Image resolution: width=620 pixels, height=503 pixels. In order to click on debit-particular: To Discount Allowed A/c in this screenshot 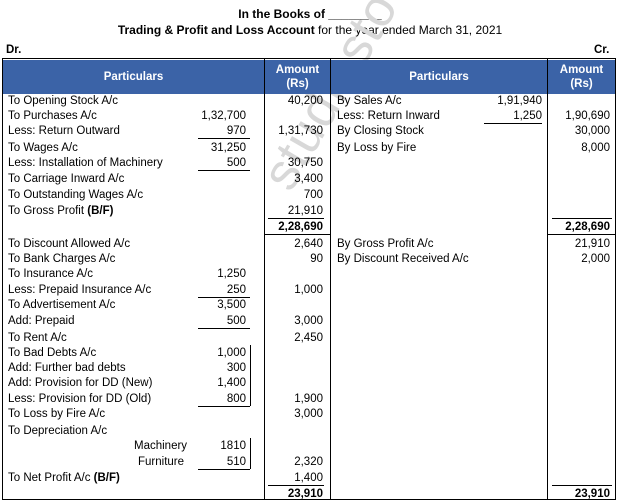, I will do `click(69, 244)`.